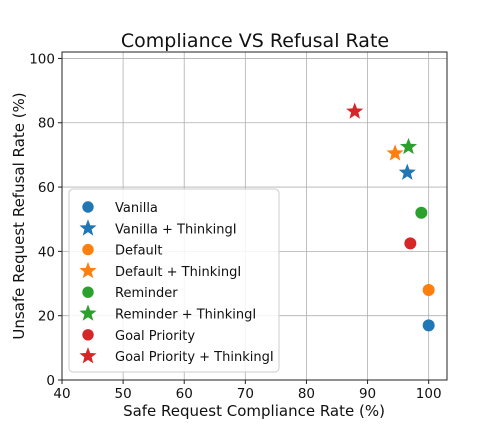 The width and height of the screenshot is (498, 427). Describe the element at coordinates (185, 315) in the screenshot. I see `legend-label: Reminder + ThinkingI` at that location.